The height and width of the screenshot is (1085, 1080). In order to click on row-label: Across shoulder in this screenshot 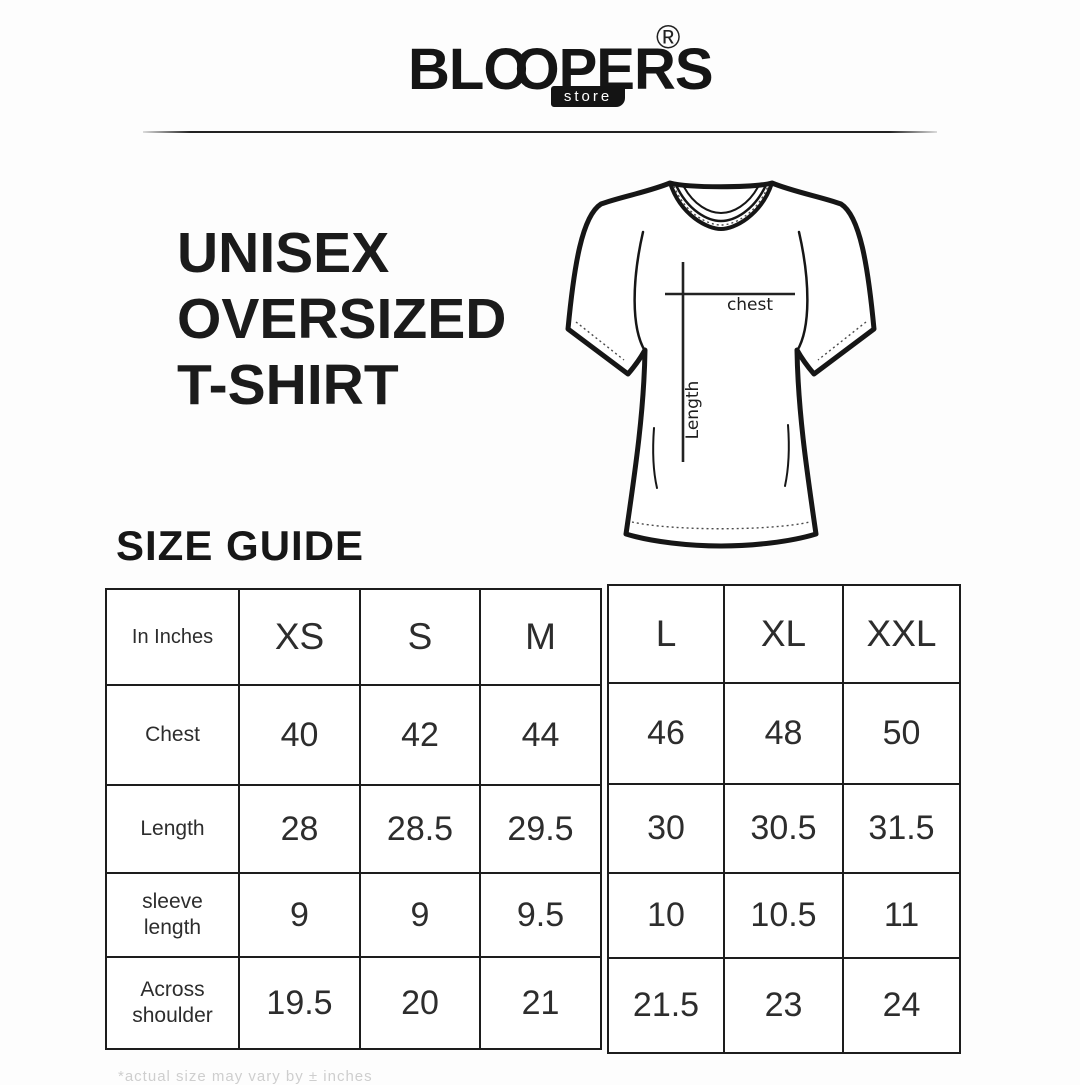, I will do `click(172, 1003)`.